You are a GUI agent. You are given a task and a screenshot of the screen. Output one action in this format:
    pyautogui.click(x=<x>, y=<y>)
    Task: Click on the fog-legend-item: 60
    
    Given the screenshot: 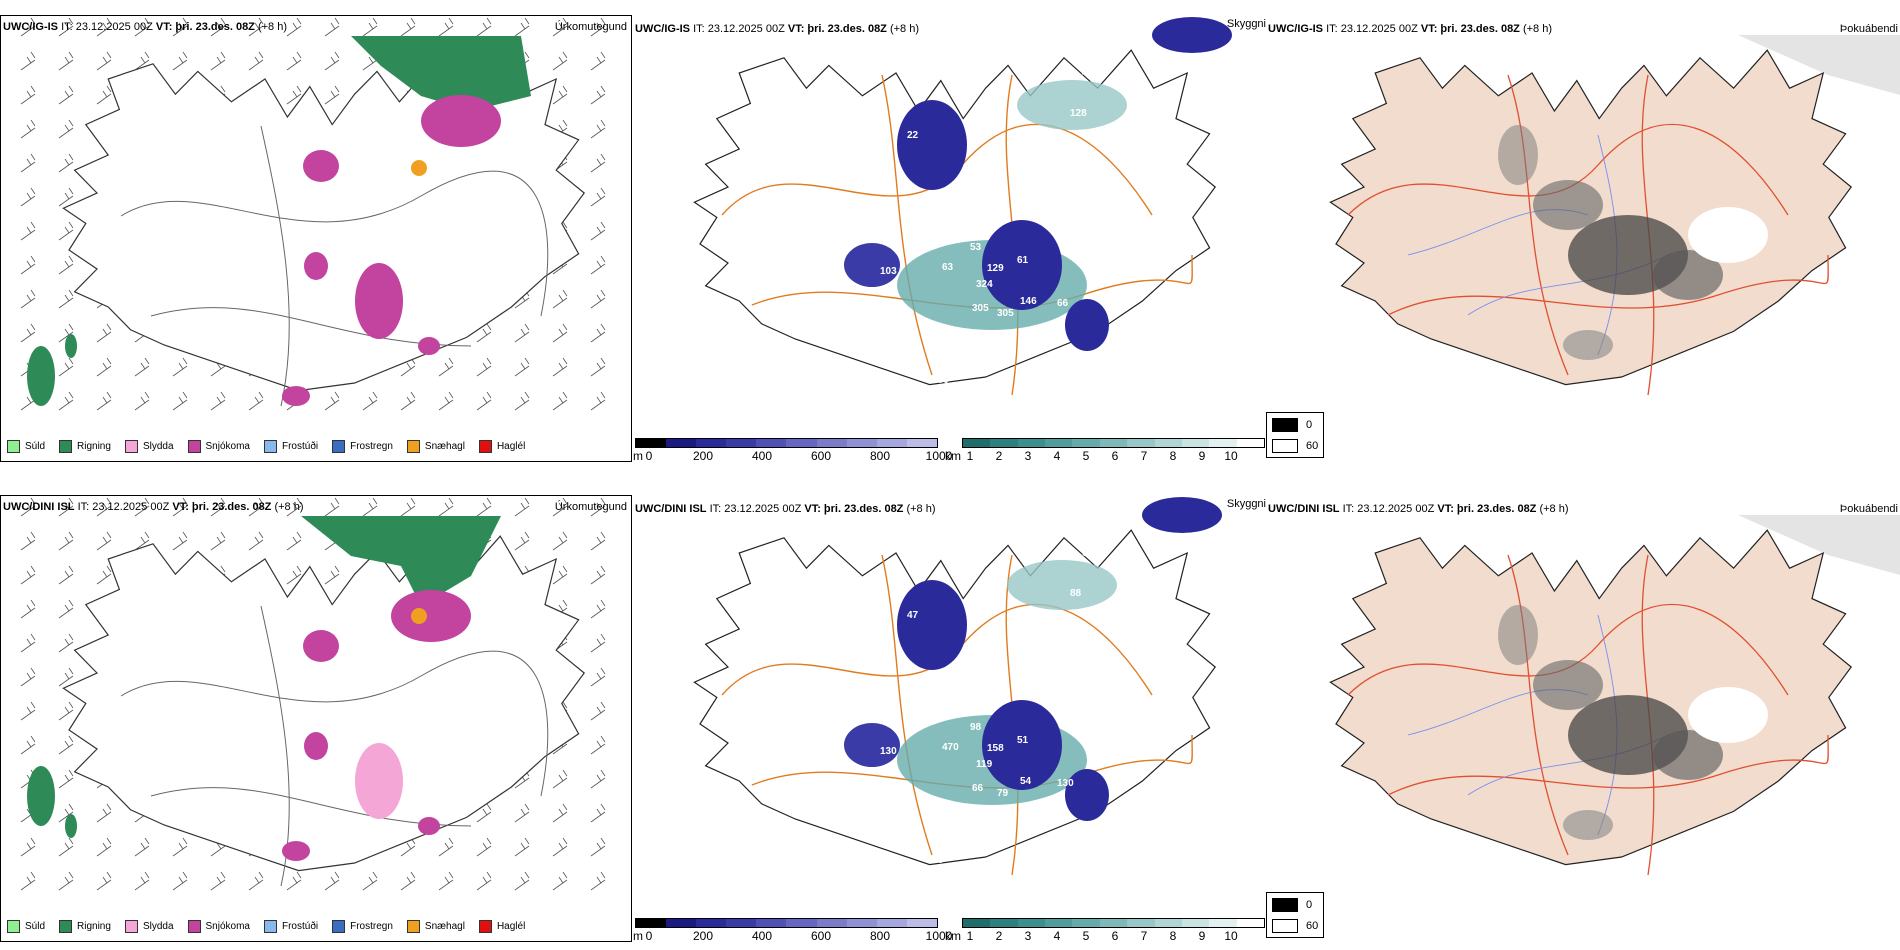 What is the action you would take?
    pyautogui.click(x=1295, y=446)
    